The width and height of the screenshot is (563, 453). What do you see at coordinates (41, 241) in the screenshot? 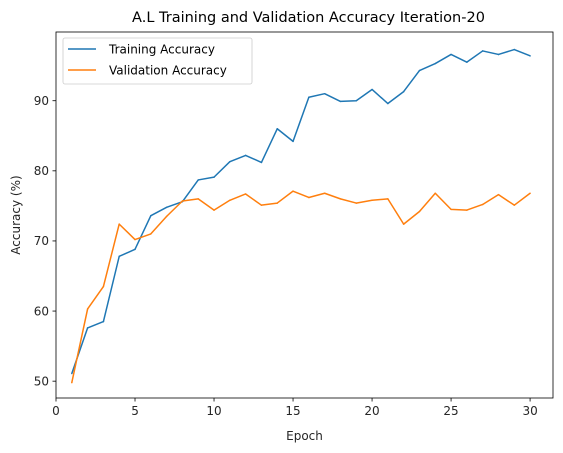
I see `y-tick-label: 70` at bounding box center [41, 241].